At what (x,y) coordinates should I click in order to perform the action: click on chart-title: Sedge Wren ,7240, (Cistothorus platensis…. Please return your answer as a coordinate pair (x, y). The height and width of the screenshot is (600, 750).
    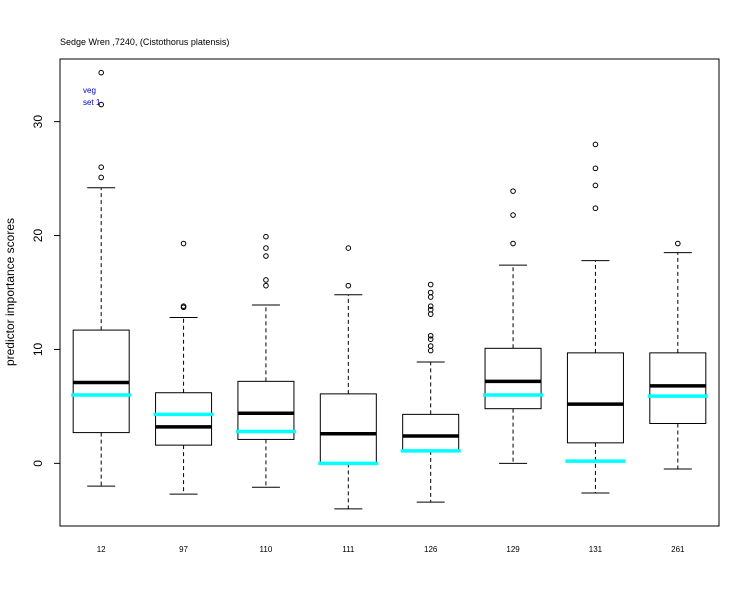
    Looking at the image, I should click on (144, 42).